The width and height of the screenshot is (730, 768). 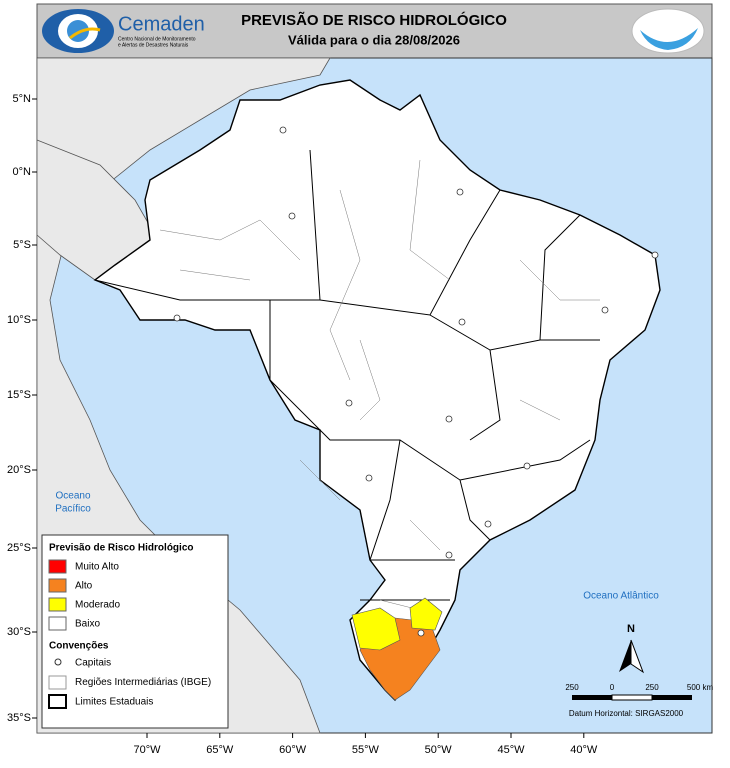 I want to click on logo, so click(x=78, y=31).